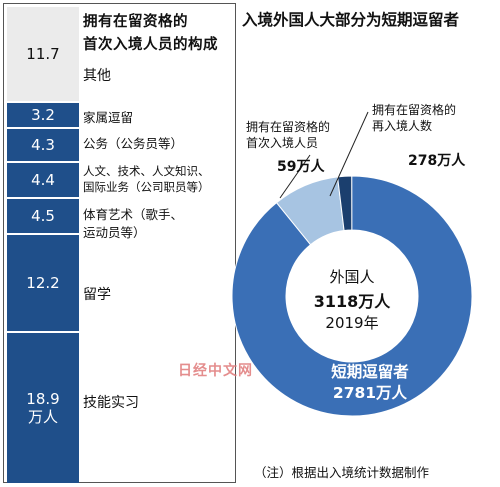 Image resolution: width=500 pixels, height=487 pixels. Describe the element at coordinates (288, 127) in the screenshot. I see `annotation-first-entry-line-1: 拥有在留资格的` at that location.